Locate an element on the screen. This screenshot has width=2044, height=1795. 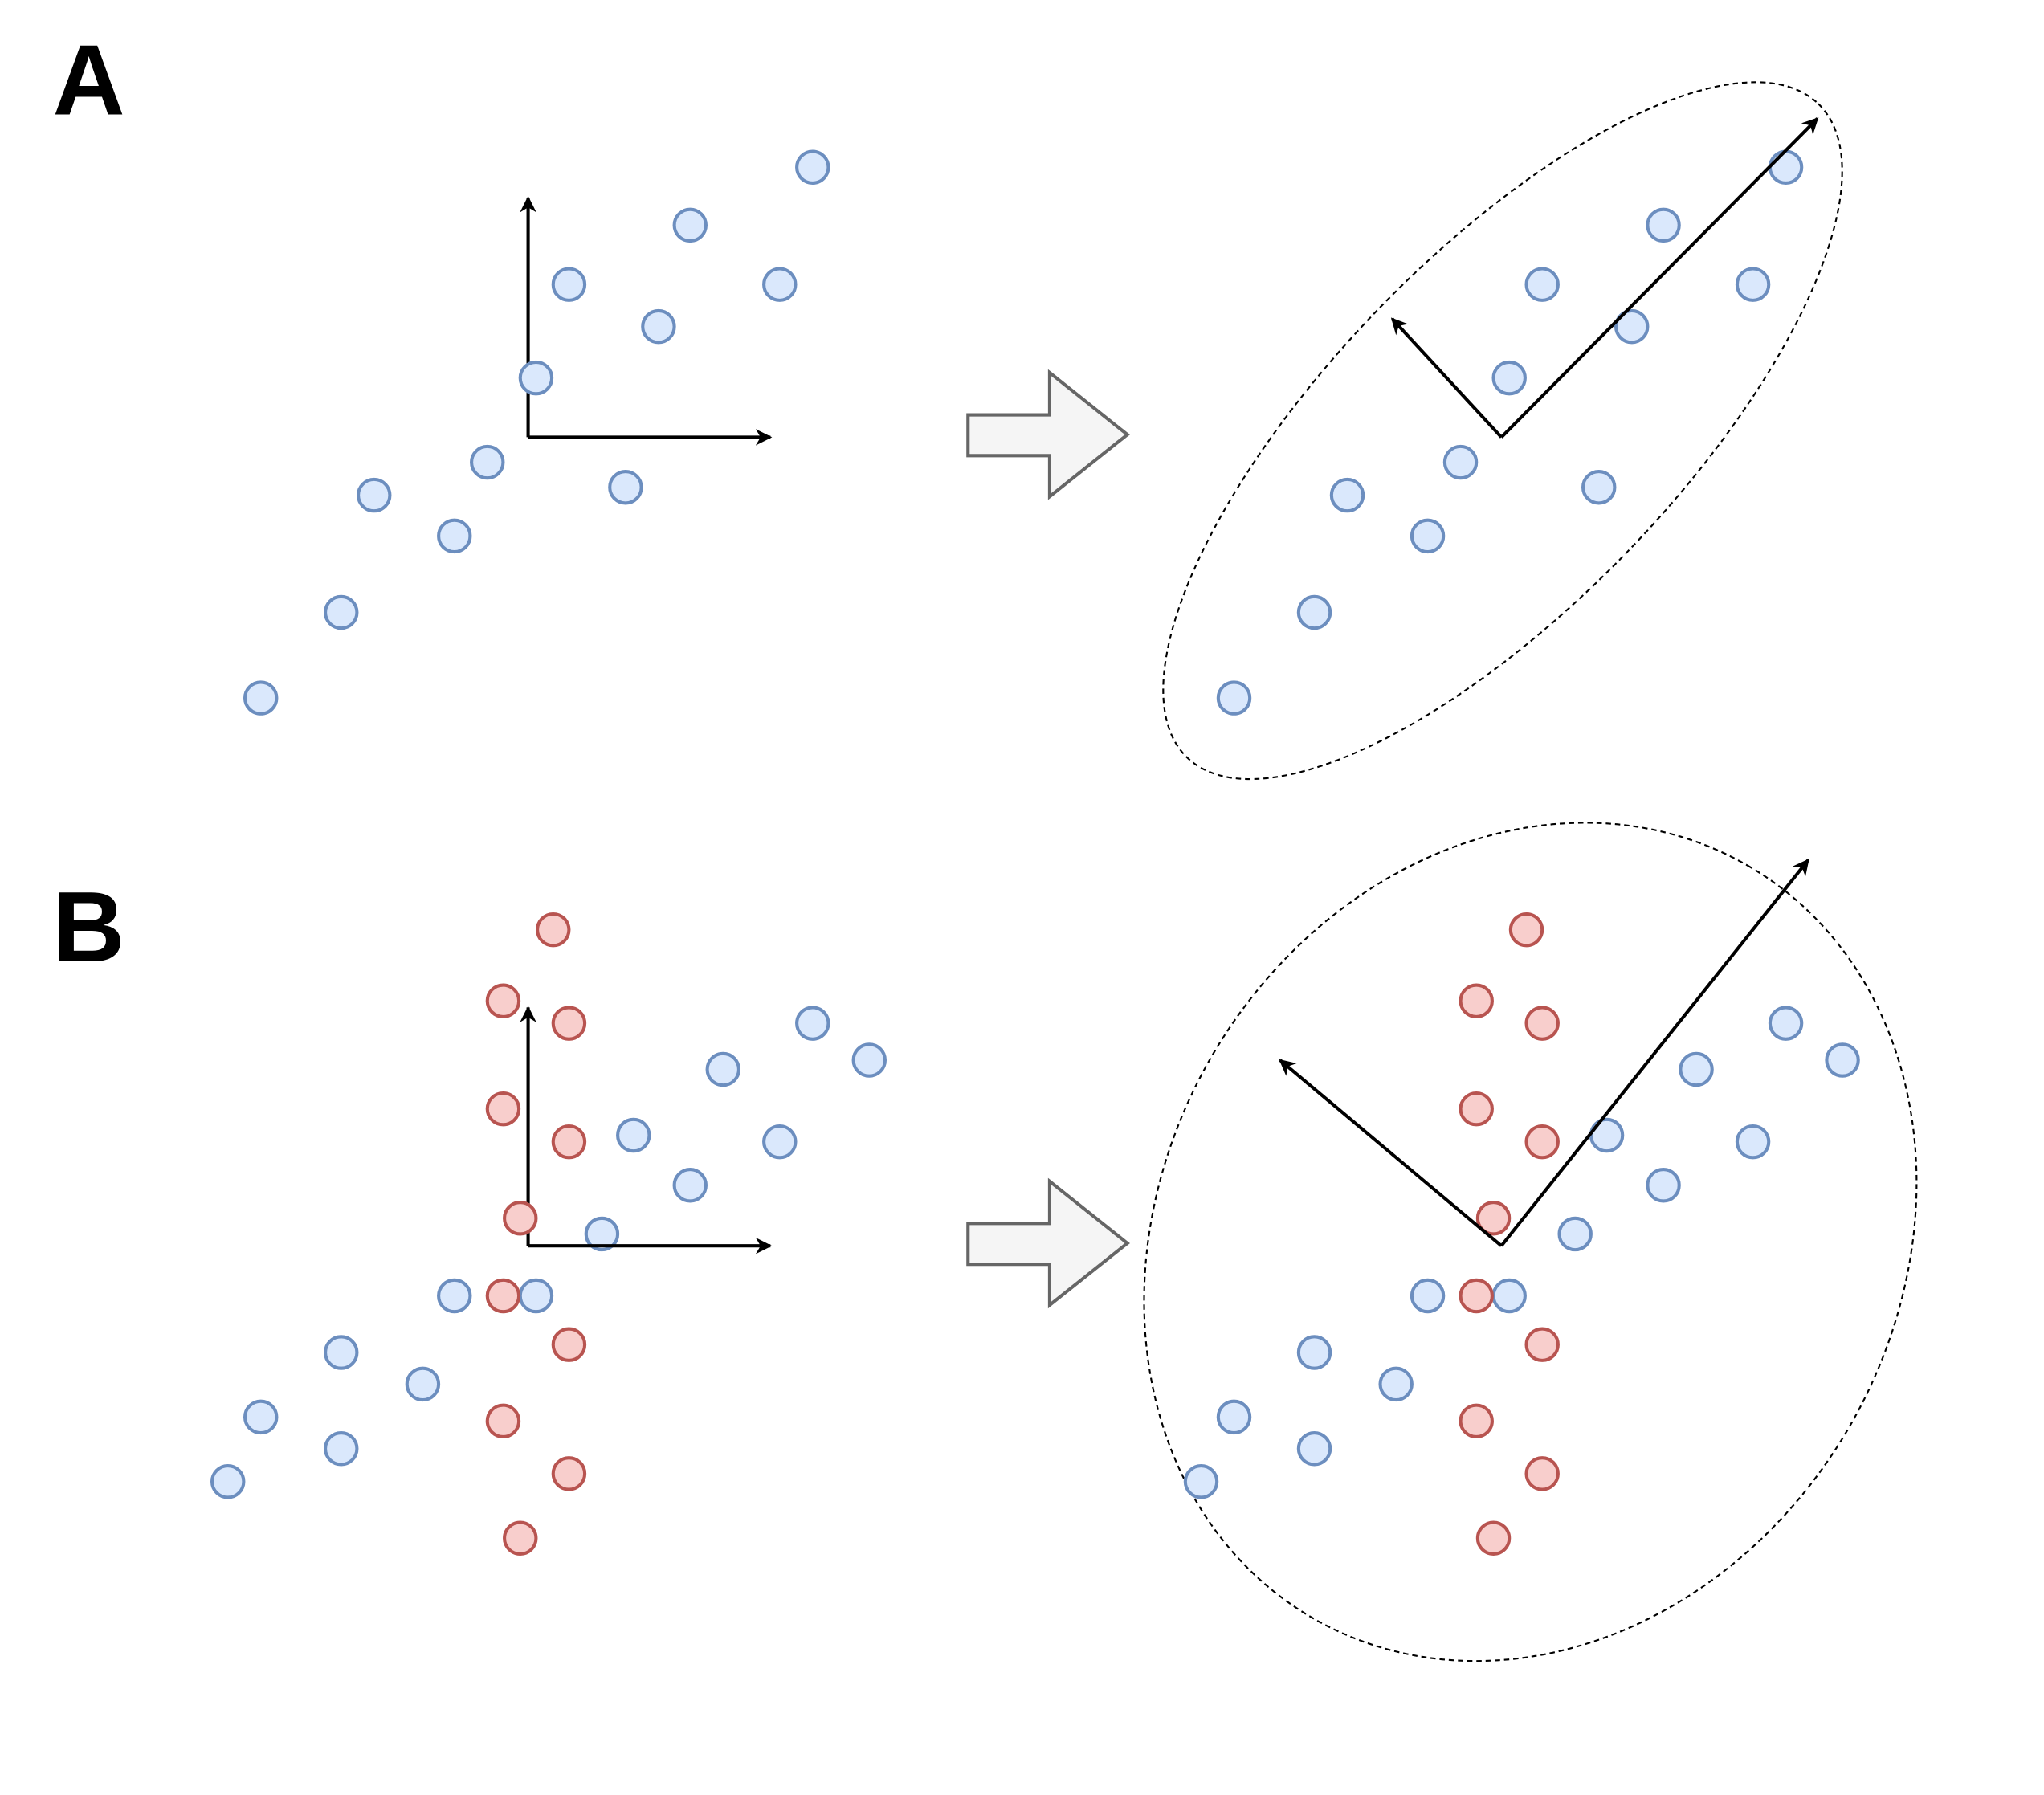
panel-label: A is located at coordinates (89, 81).